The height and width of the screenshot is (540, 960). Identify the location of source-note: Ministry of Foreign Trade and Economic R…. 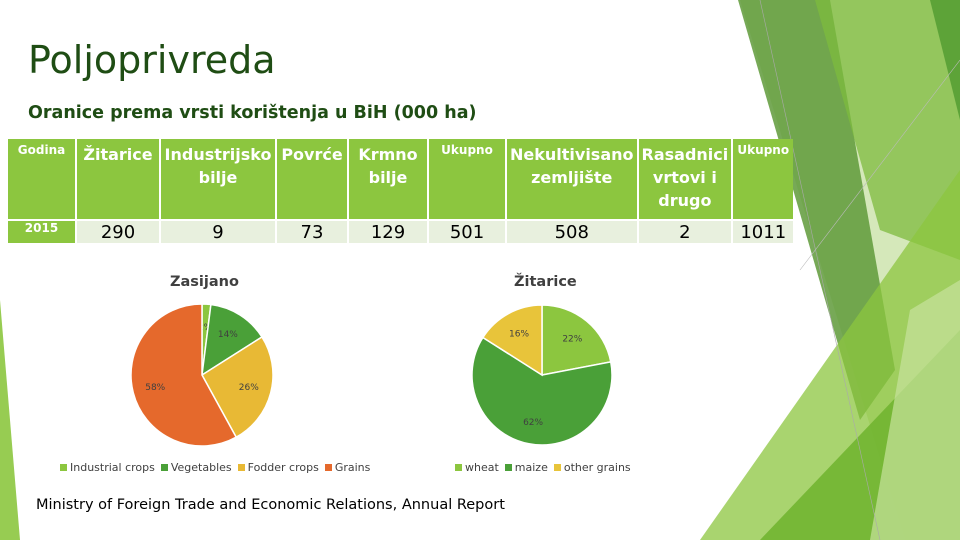
(270, 505).